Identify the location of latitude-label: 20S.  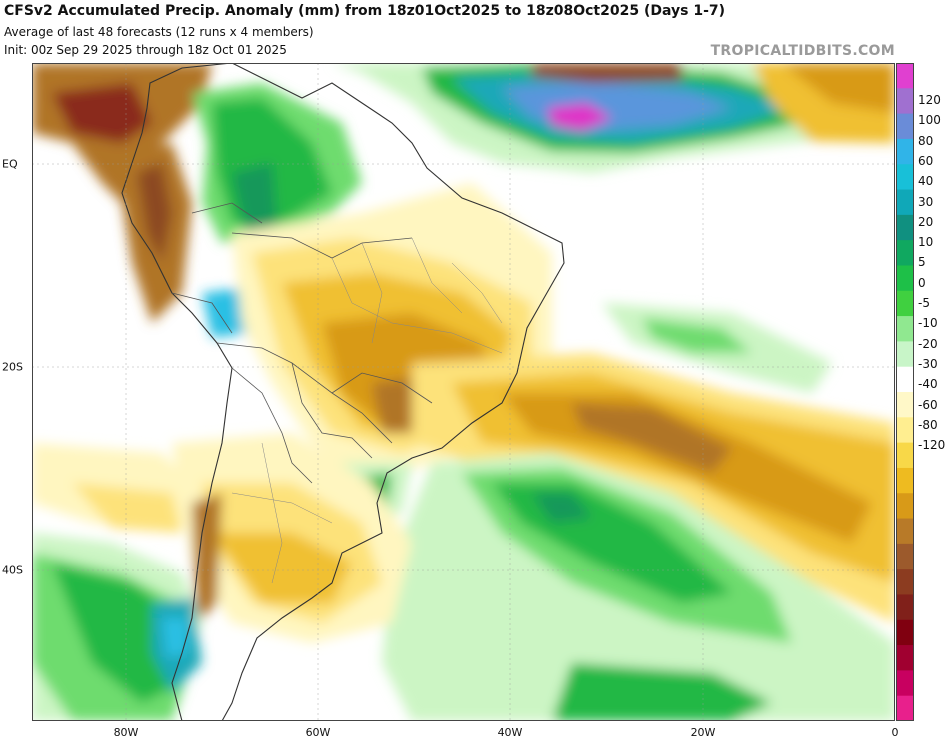
(12, 367).